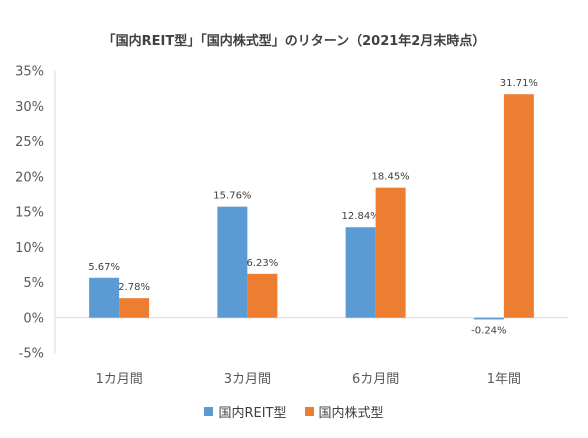  What do you see at coordinates (247, 379) in the screenshot?
I see `x-tick-label: 3カ月間` at bounding box center [247, 379].